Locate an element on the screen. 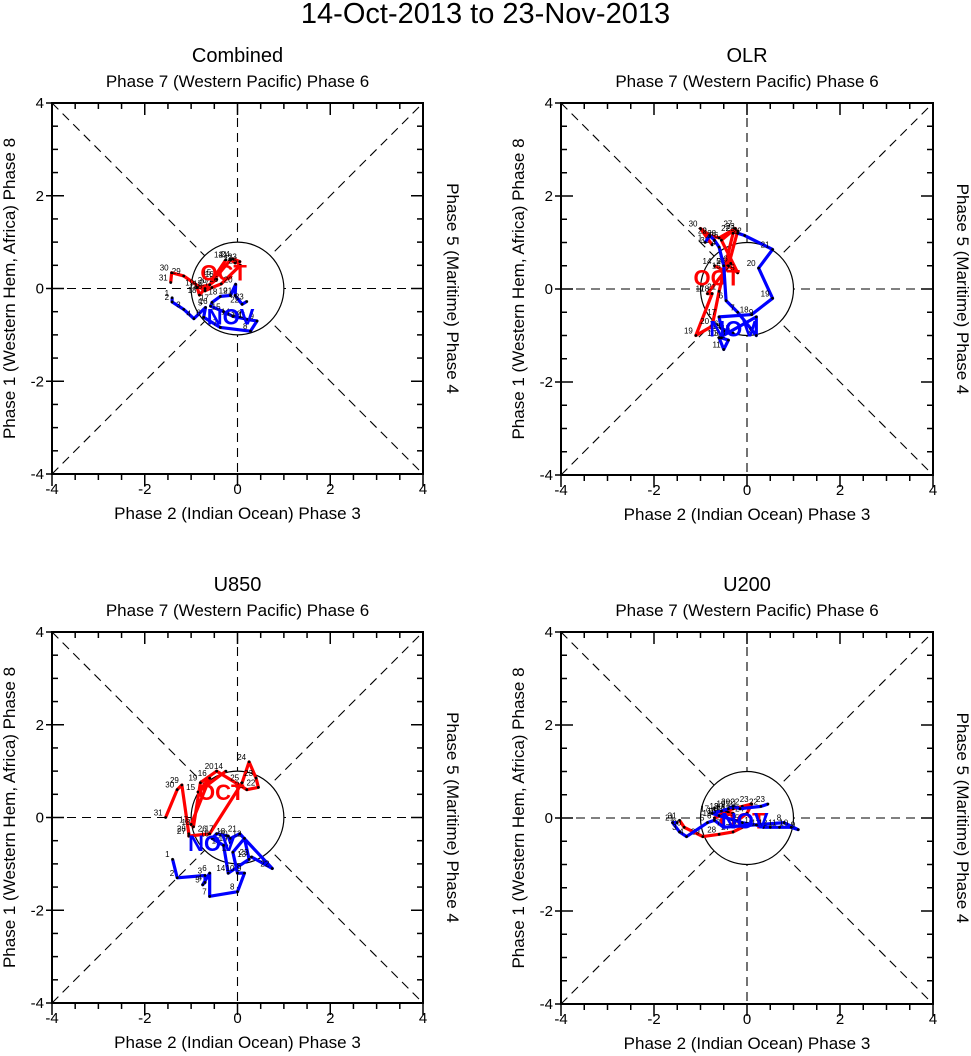 The width and height of the screenshot is (971, 1056). day-label: 8 is located at coordinates (779, 818).